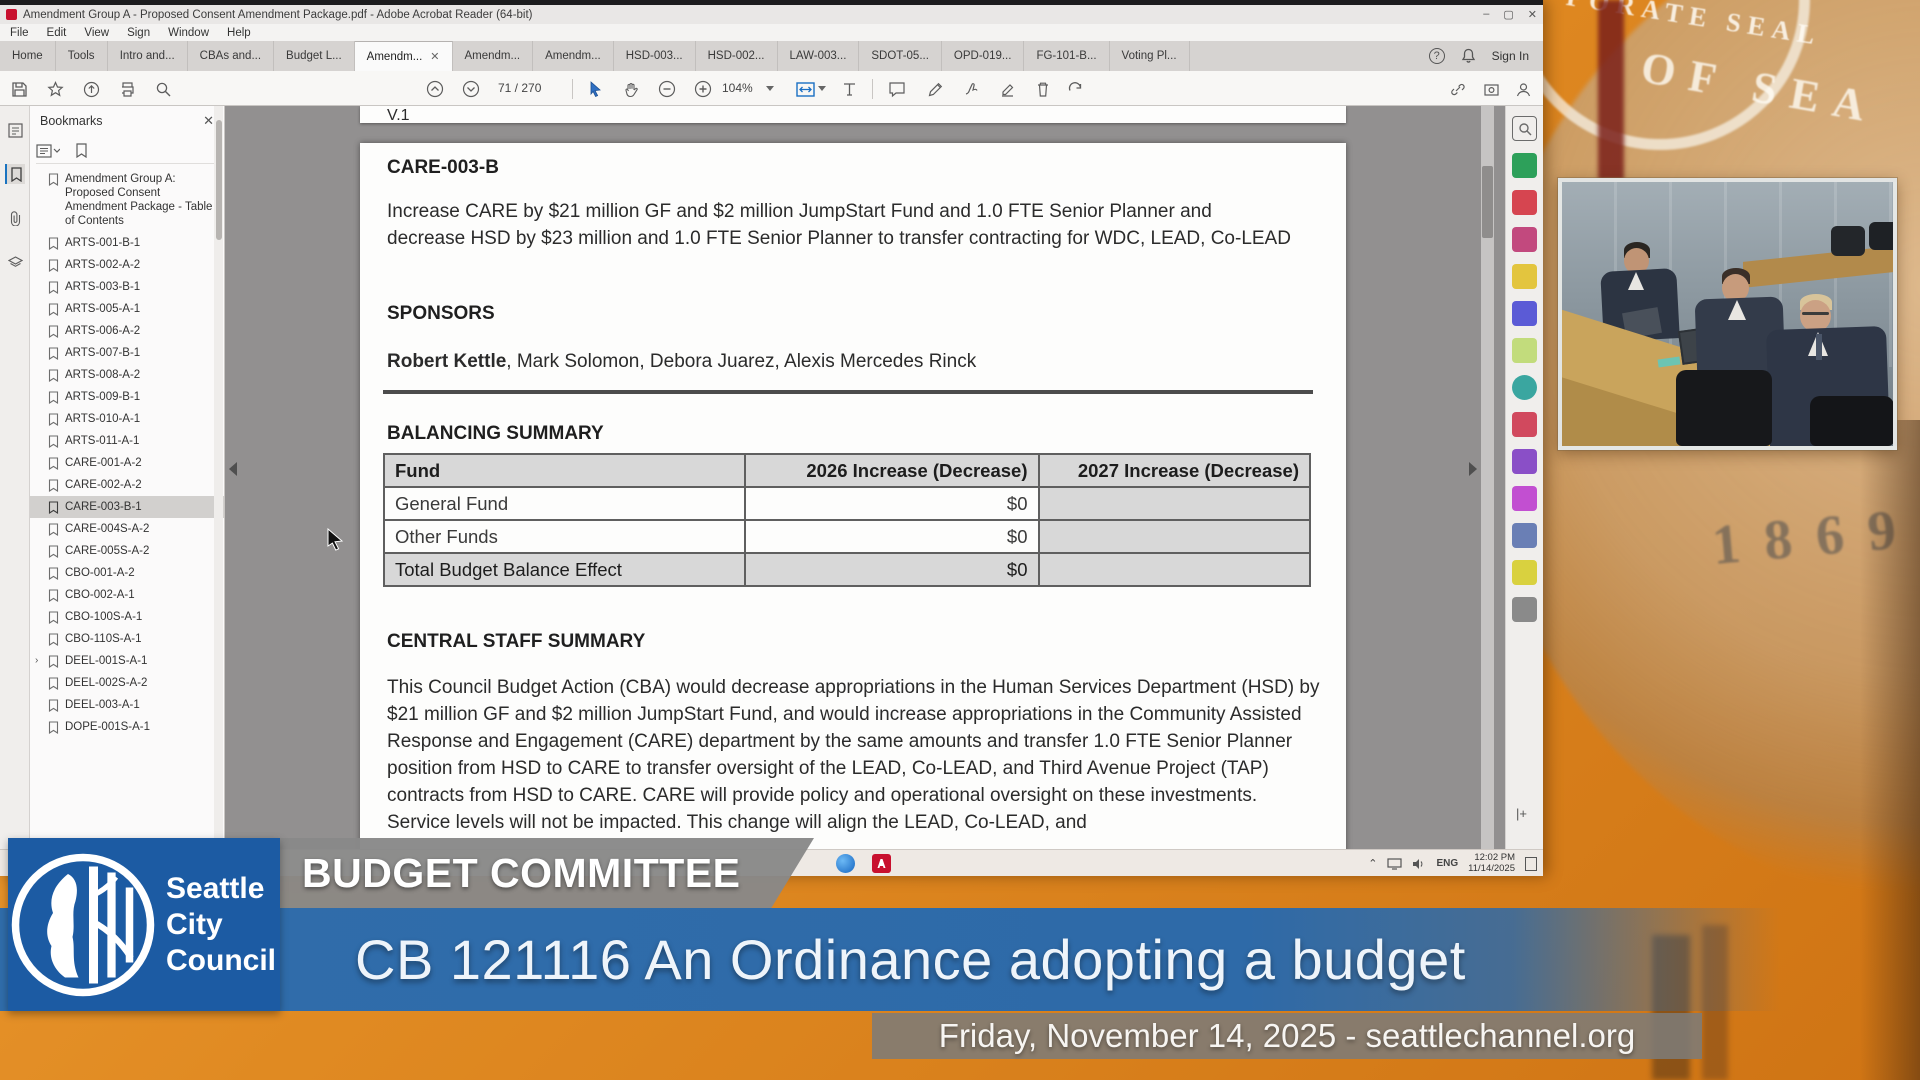 The width and height of the screenshot is (1920, 1080). What do you see at coordinates (822, 88) in the screenshot?
I see `view-dropdown-caret` at bounding box center [822, 88].